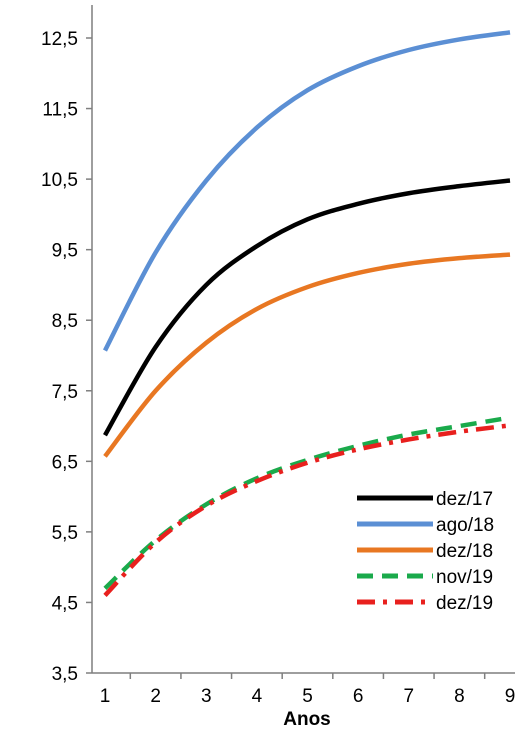  I want to click on y-tick-label: 7,5, so click(65, 392).